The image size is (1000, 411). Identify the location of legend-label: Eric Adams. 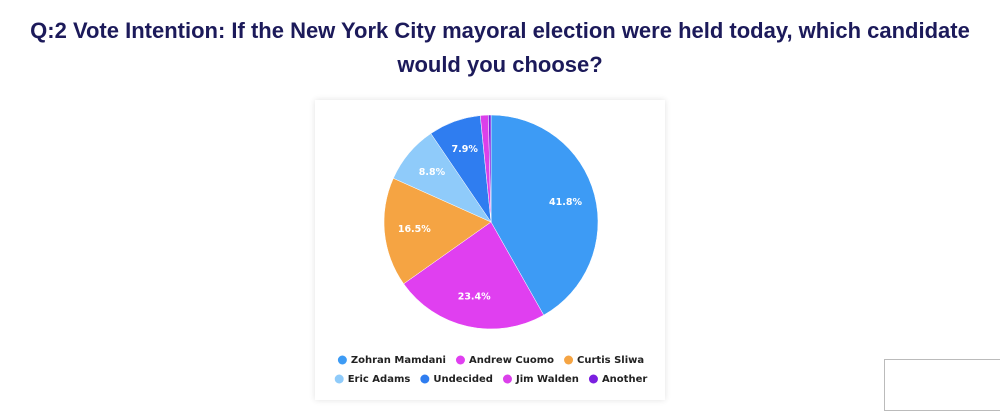
(379, 379).